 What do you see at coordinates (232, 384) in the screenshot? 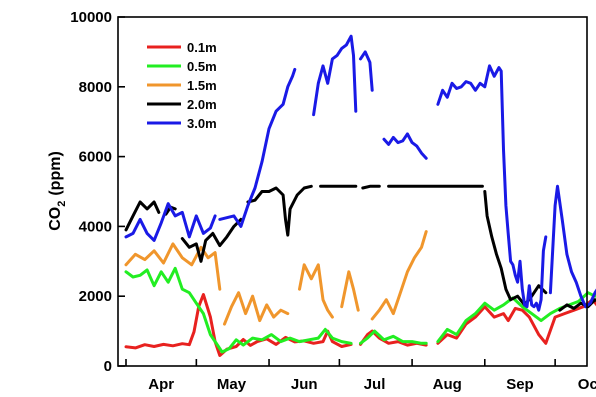
I see `x-tick-label-may: May` at bounding box center [232, 384].